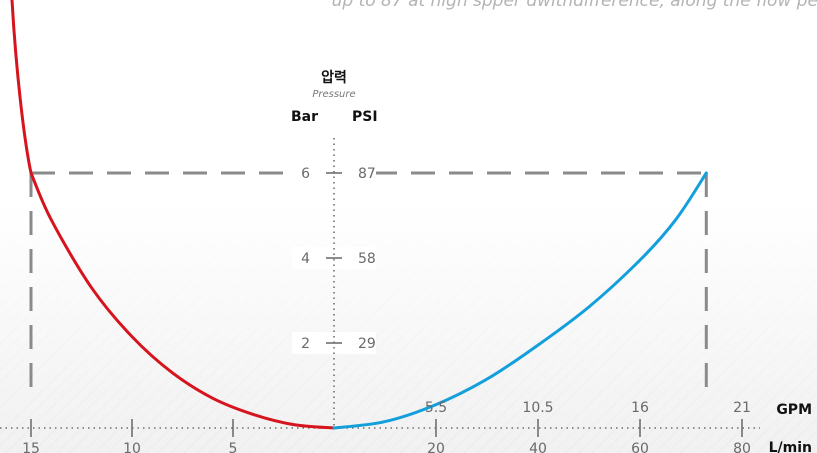  Describe the element at coordinates (305, 174) in the screenshot. I see `y-tick-label-bar: 6` at that location.